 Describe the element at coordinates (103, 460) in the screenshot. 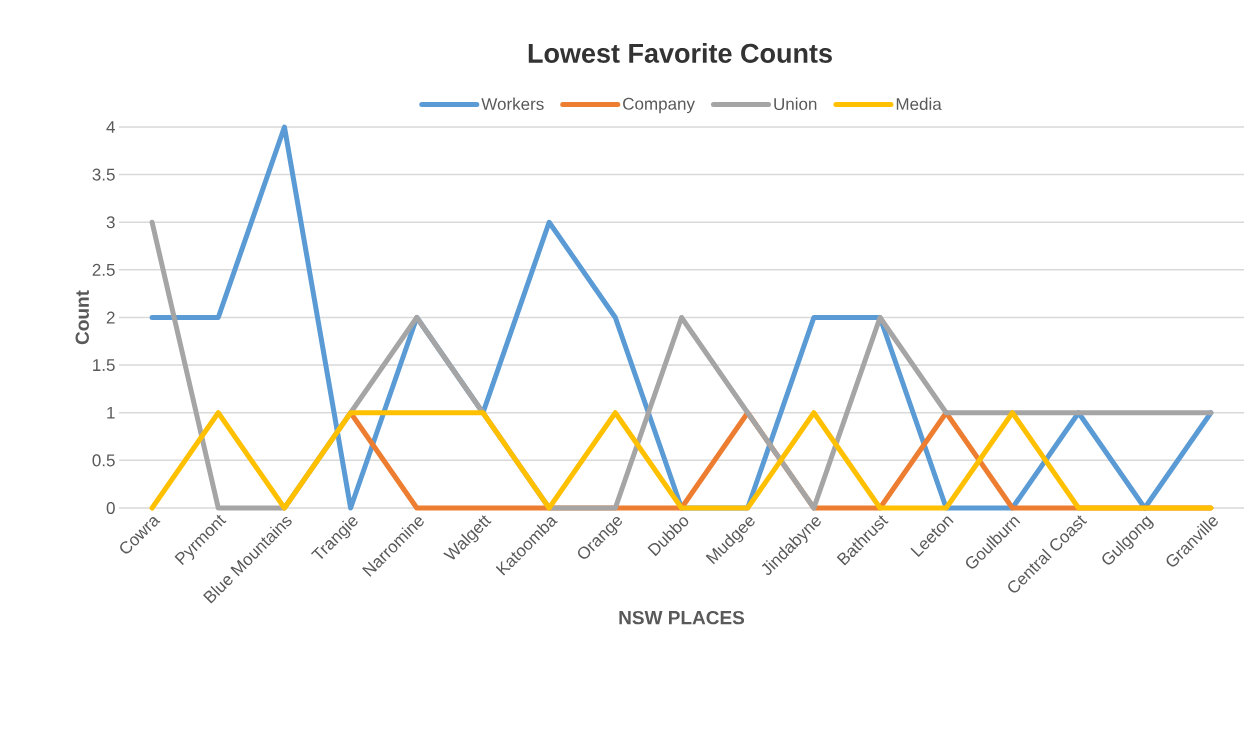

I see `y-tick-label: 0.5` at that location.